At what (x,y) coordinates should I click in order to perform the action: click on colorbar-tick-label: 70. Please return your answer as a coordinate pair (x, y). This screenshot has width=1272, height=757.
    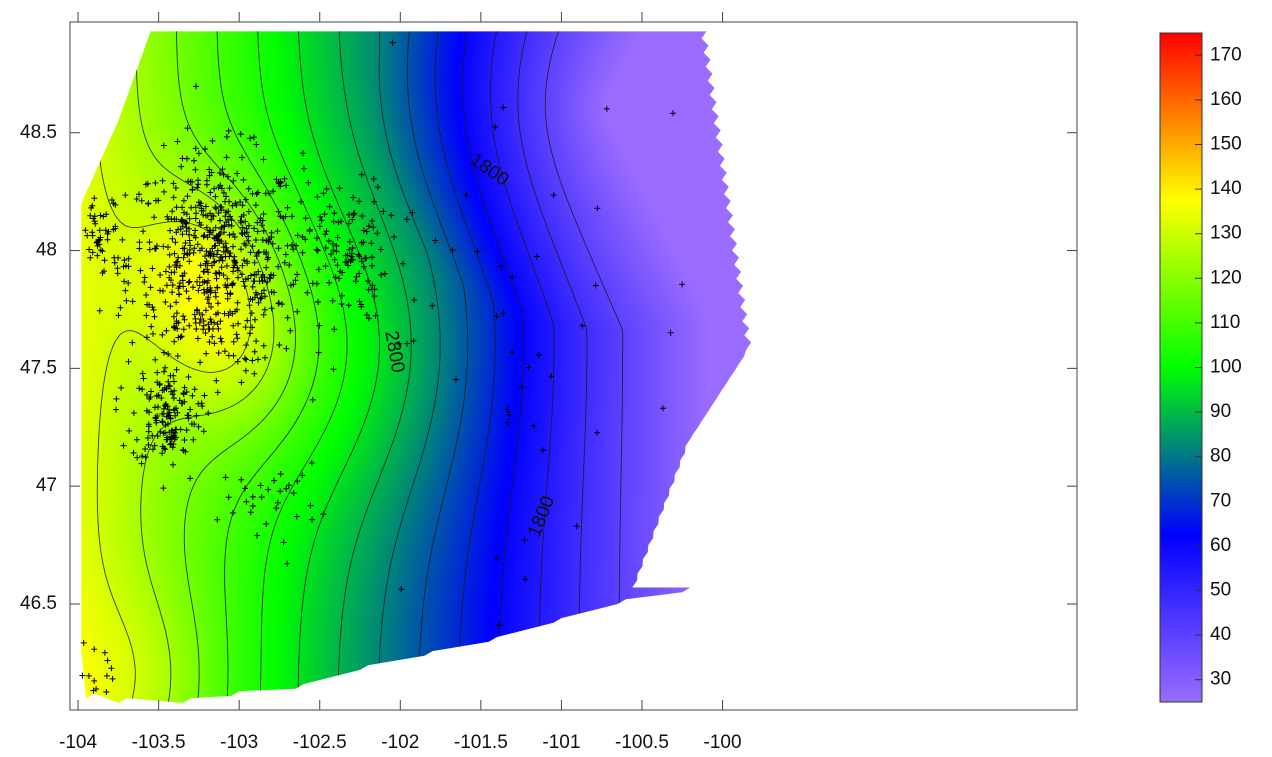
    Looking at the image, I should click on (1220, 500).